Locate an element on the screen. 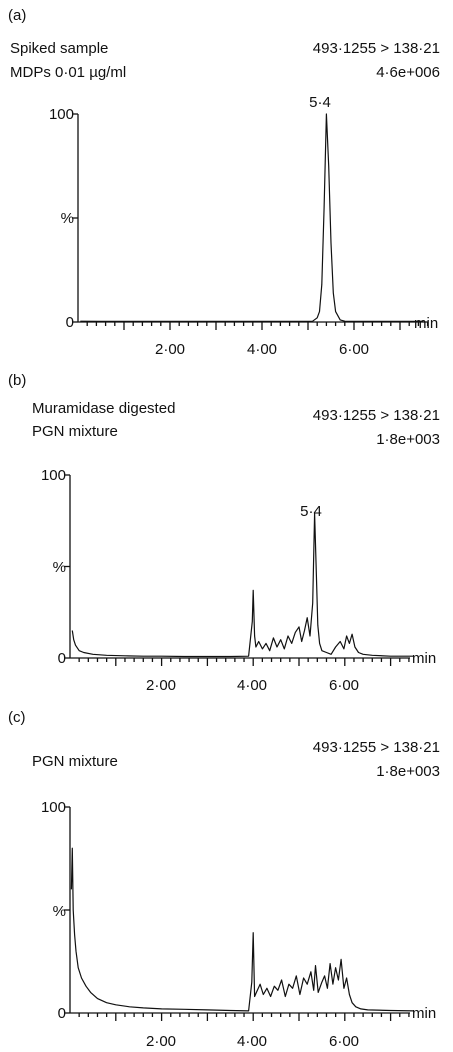 Image resolution: width=453 pixels, height=1052 pixels. sample-description-line-2: PGN mixture is located at coordinates (75, 431).